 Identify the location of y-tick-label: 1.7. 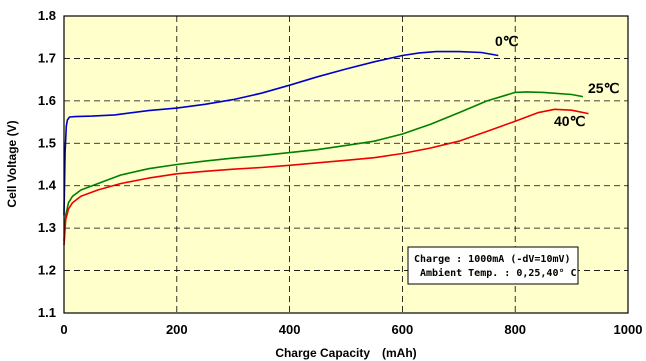
(47, 57).